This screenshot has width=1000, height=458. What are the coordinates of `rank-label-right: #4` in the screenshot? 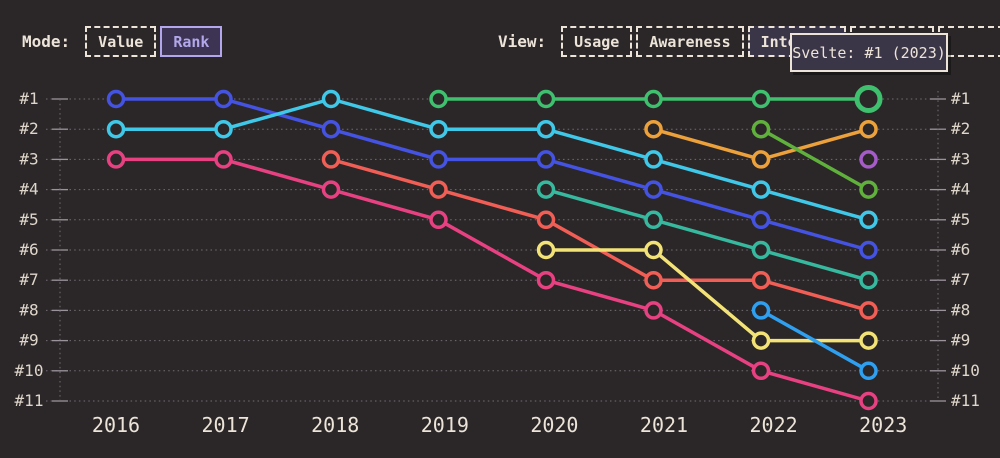 It's located at (960, 189).